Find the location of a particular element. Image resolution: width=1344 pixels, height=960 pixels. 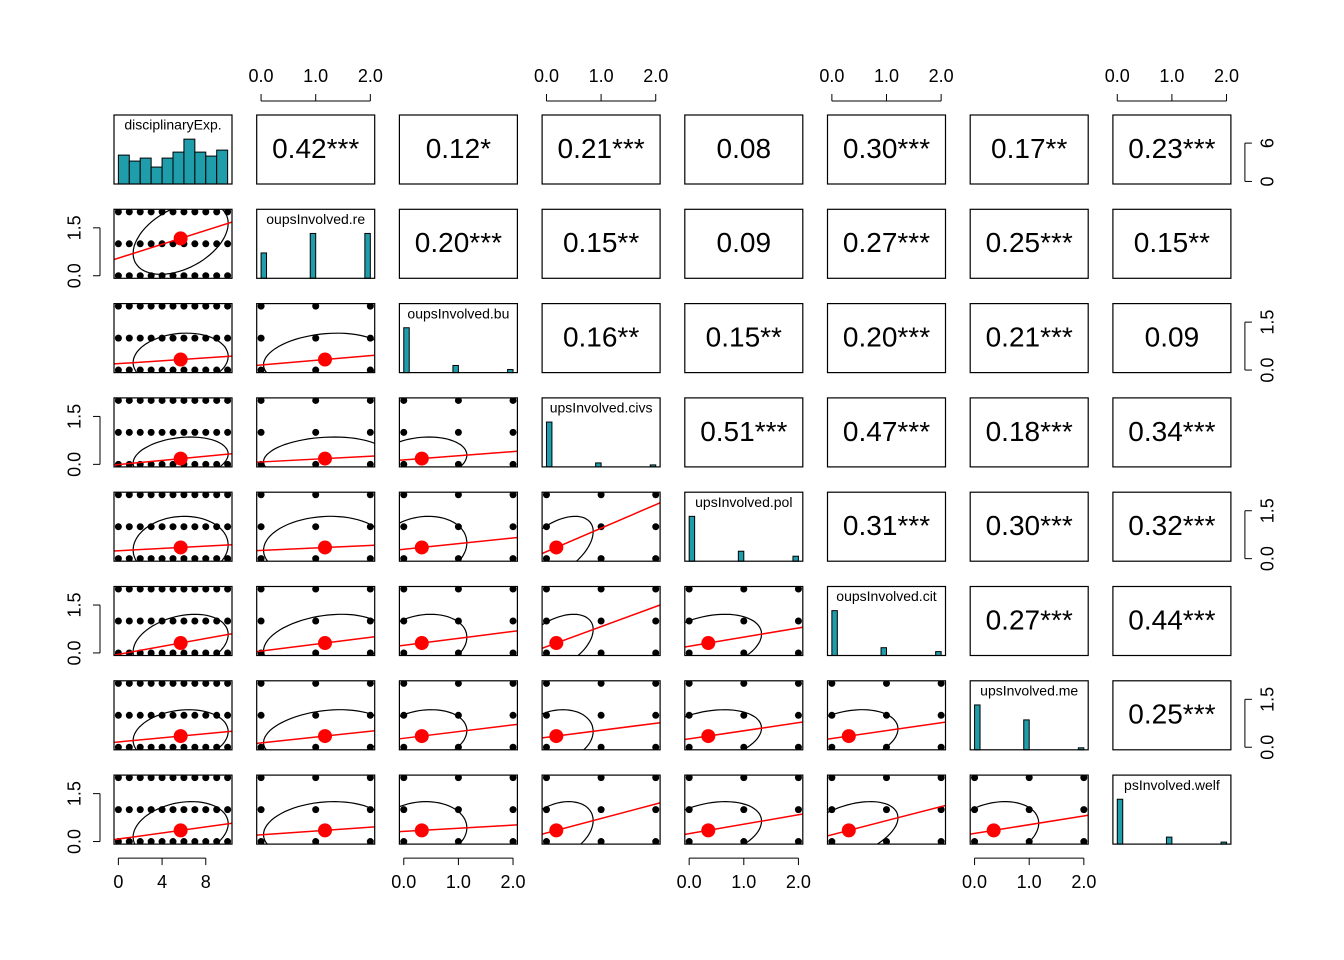

correlation-label: 0.20*** is located at coordinates (458, 242).